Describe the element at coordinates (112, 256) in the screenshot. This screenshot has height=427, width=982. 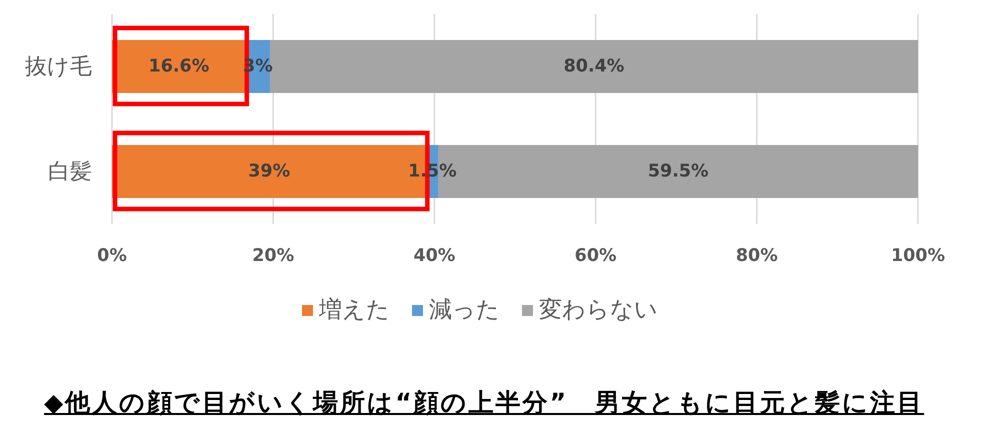
I see `x-tick-label: 0%` at that location.